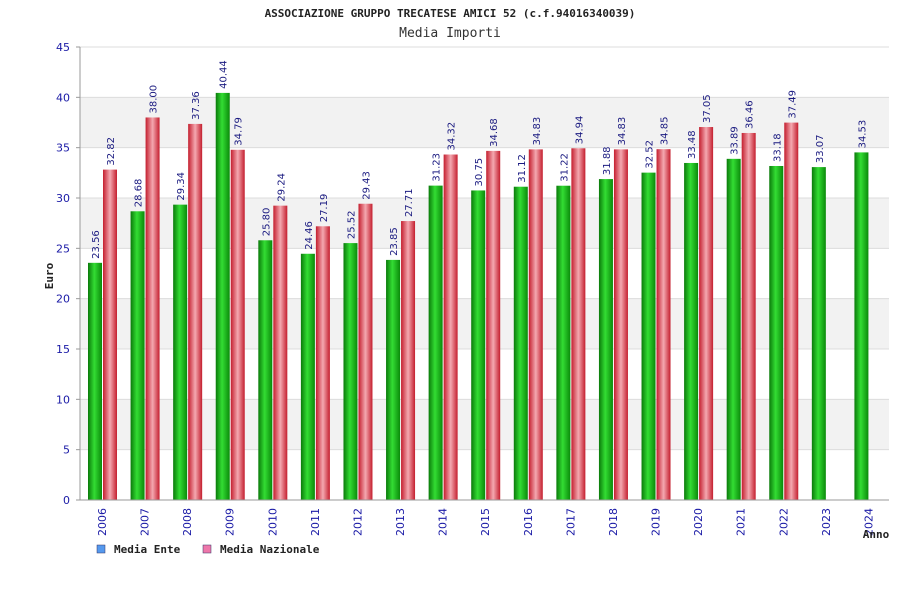 The width and height of the screenshot is (900, 600). What do you see at coordinates (528, 522) in the screenshot?
I see `x-tick-label: 2016` at bounding box center [528, 522].